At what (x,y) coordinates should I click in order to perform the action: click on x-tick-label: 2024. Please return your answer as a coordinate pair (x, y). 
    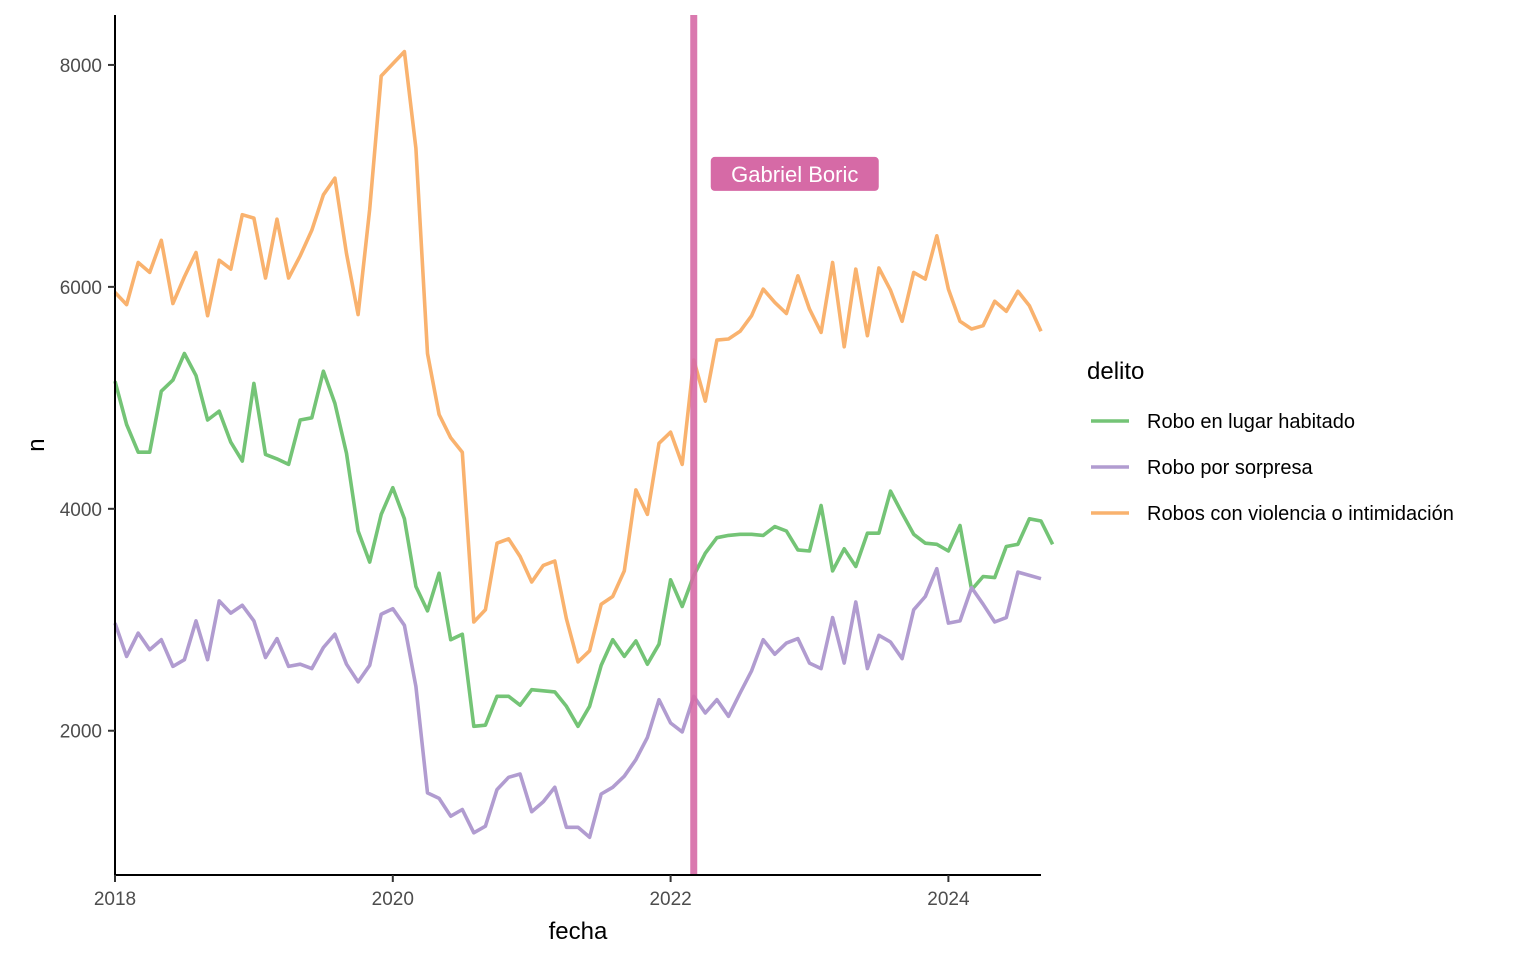
    Looking at the image, I should click on (948, 899).